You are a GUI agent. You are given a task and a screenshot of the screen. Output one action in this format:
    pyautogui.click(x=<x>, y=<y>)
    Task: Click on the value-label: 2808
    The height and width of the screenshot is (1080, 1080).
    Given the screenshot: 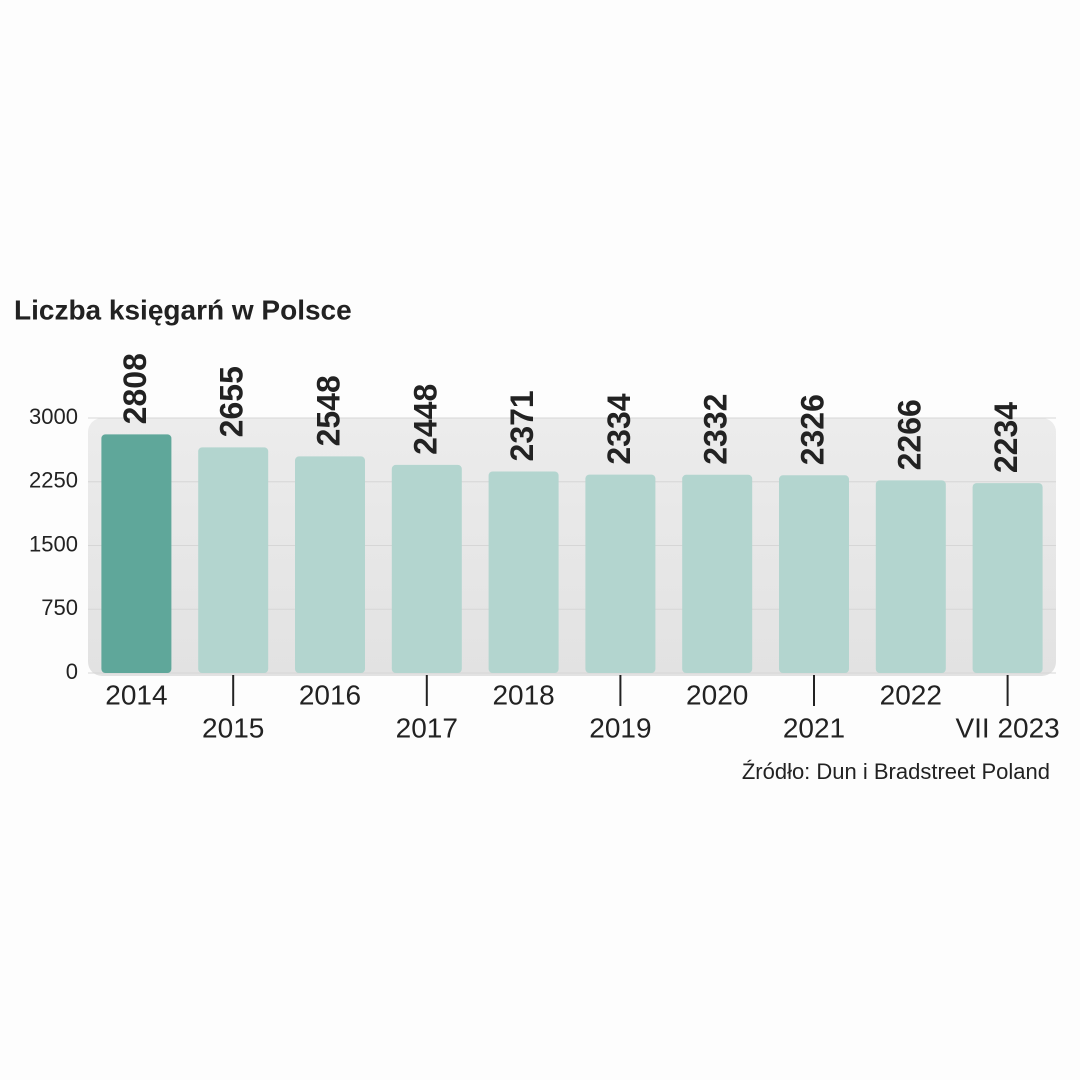 What is the action you would take?
    pyautogui.click(x=135, y=388)
    